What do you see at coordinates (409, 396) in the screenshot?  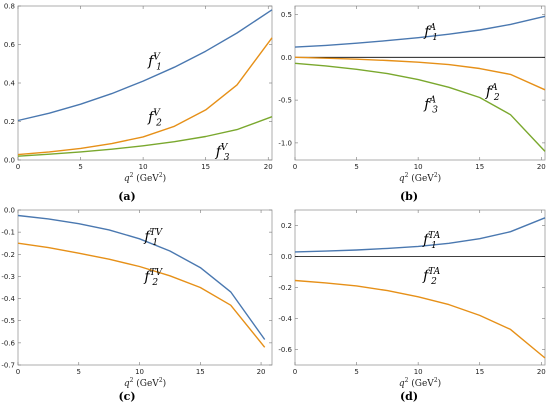 I see `panel-caption: (d)` at bounding box center [409, 396].